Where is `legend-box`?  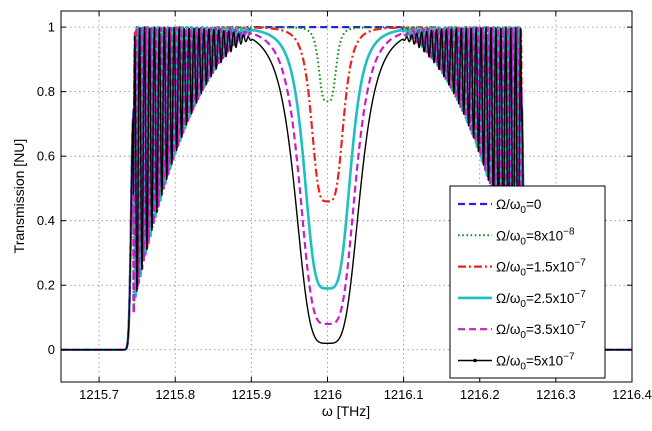
legend-box is located at coordinates (527, 282).